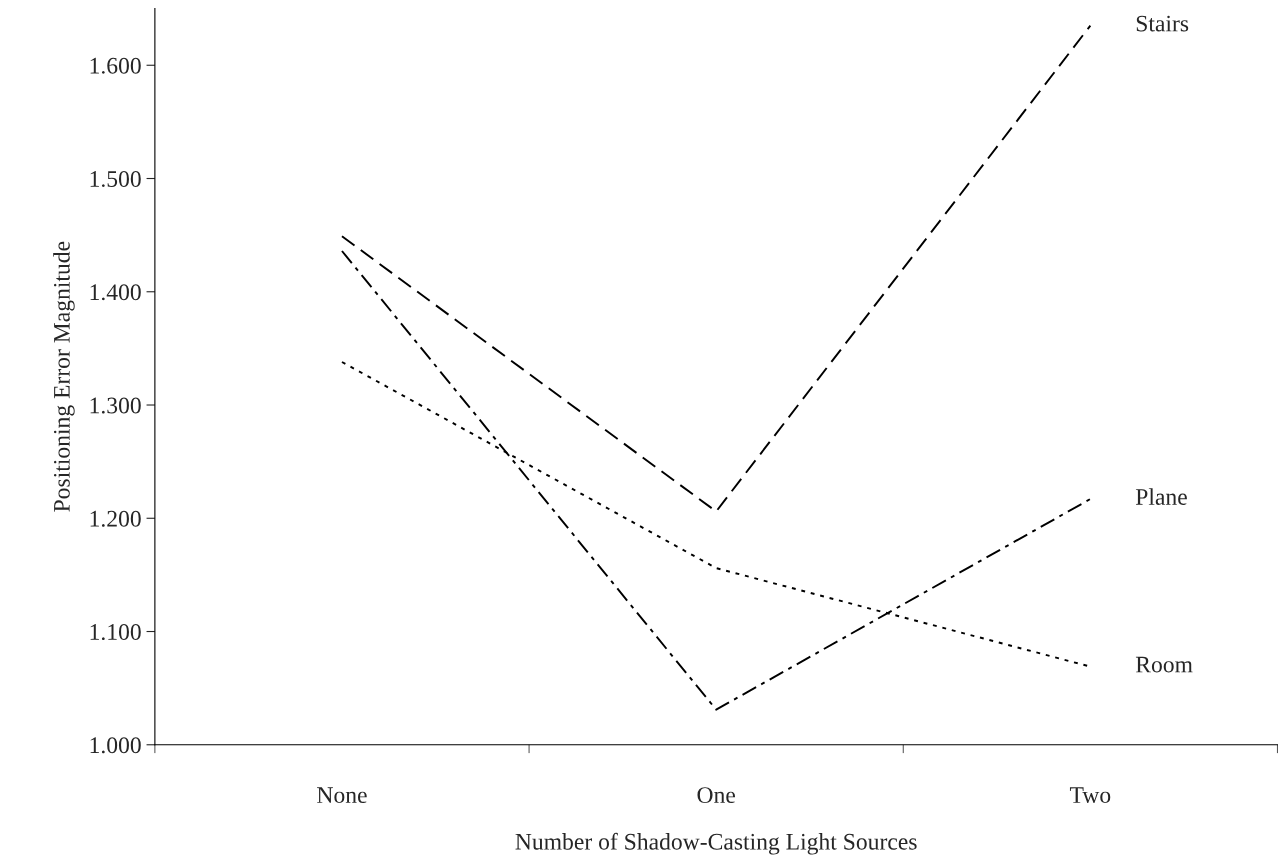  What do you see at coordinates (1162, 23) in the screenshot?
I see `series-label: Stairs` at bounding box center [1162, 23].